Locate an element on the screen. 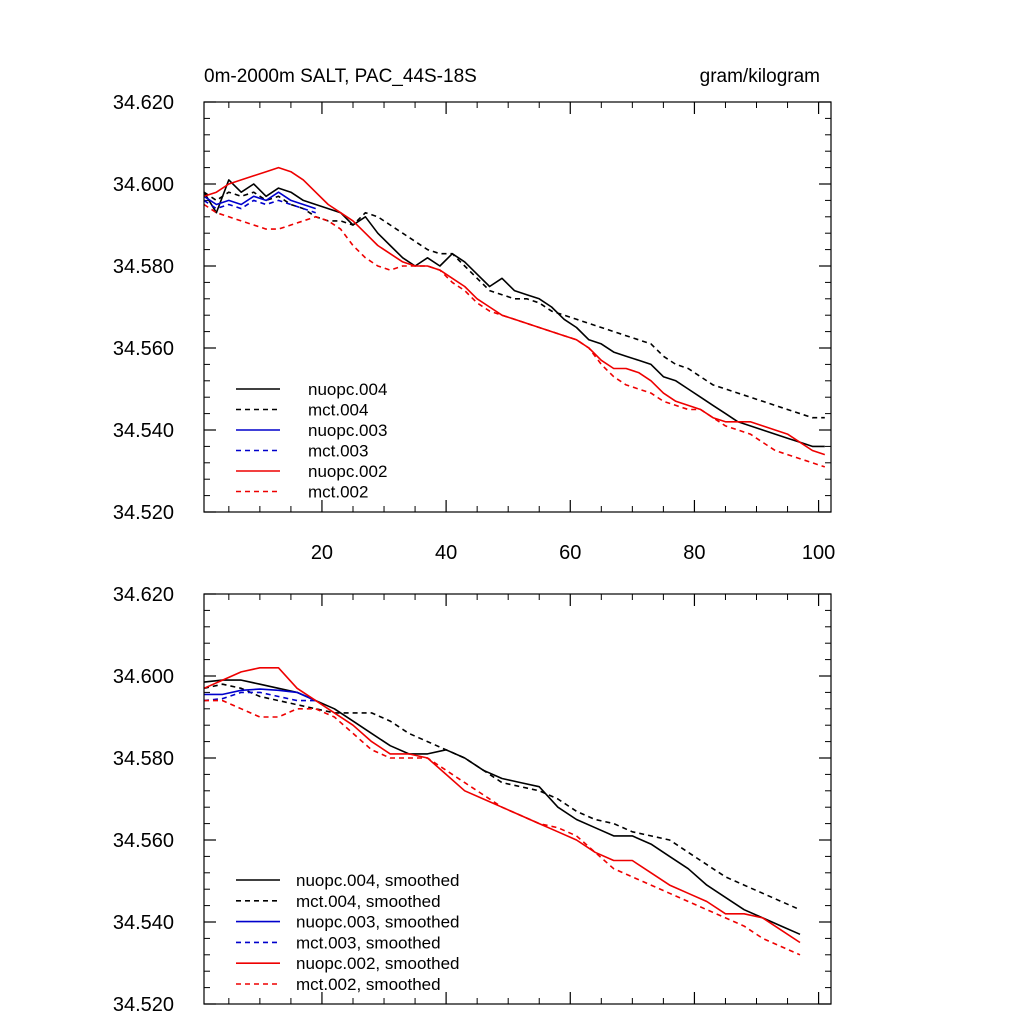  x-tick-label: 60 is located at coordinates (570, 553).